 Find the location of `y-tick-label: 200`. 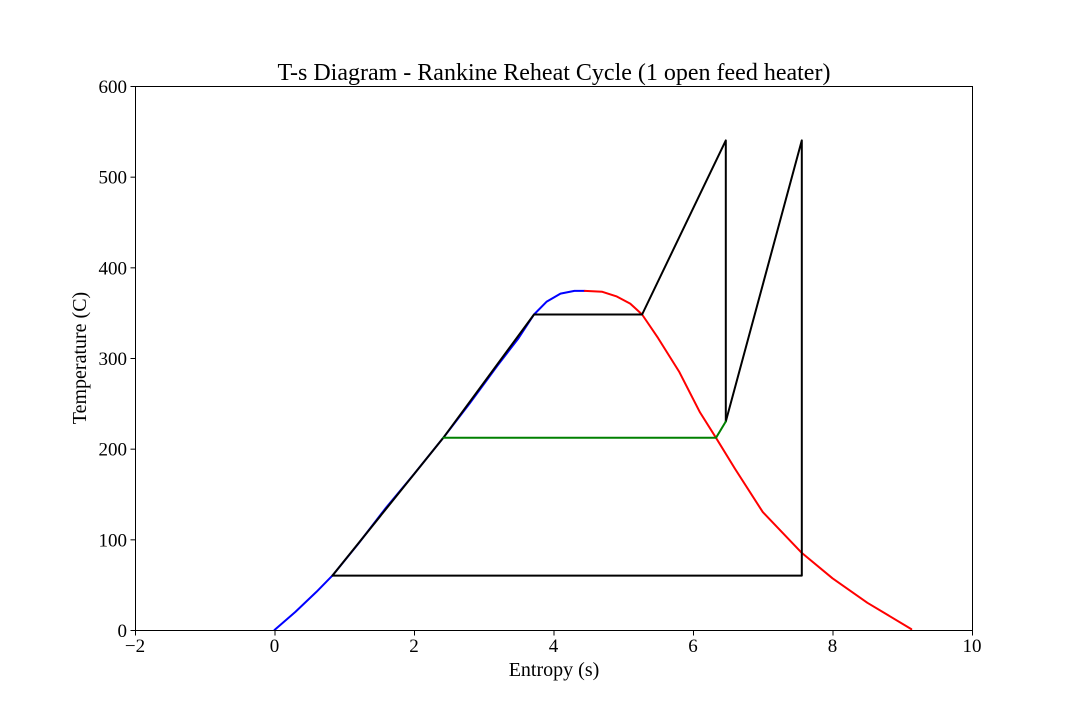

y-tick-label: 200 is located at coordinates (113, 450).